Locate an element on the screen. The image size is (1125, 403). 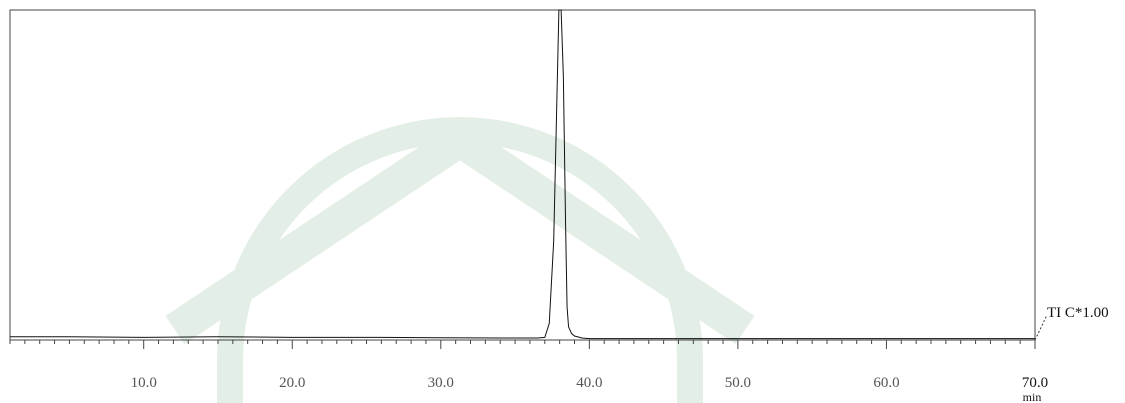
x-tick-label: 50.0 is located at coordinates (738, 383).